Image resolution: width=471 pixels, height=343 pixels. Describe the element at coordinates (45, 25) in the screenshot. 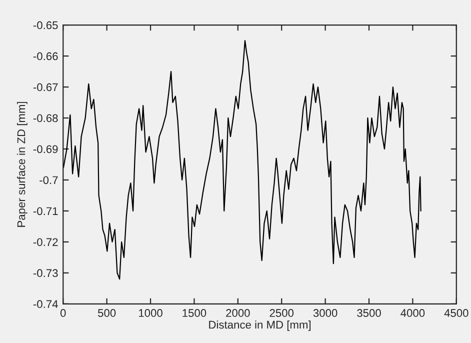

I see `y-tick-label: -0.65` at that location.